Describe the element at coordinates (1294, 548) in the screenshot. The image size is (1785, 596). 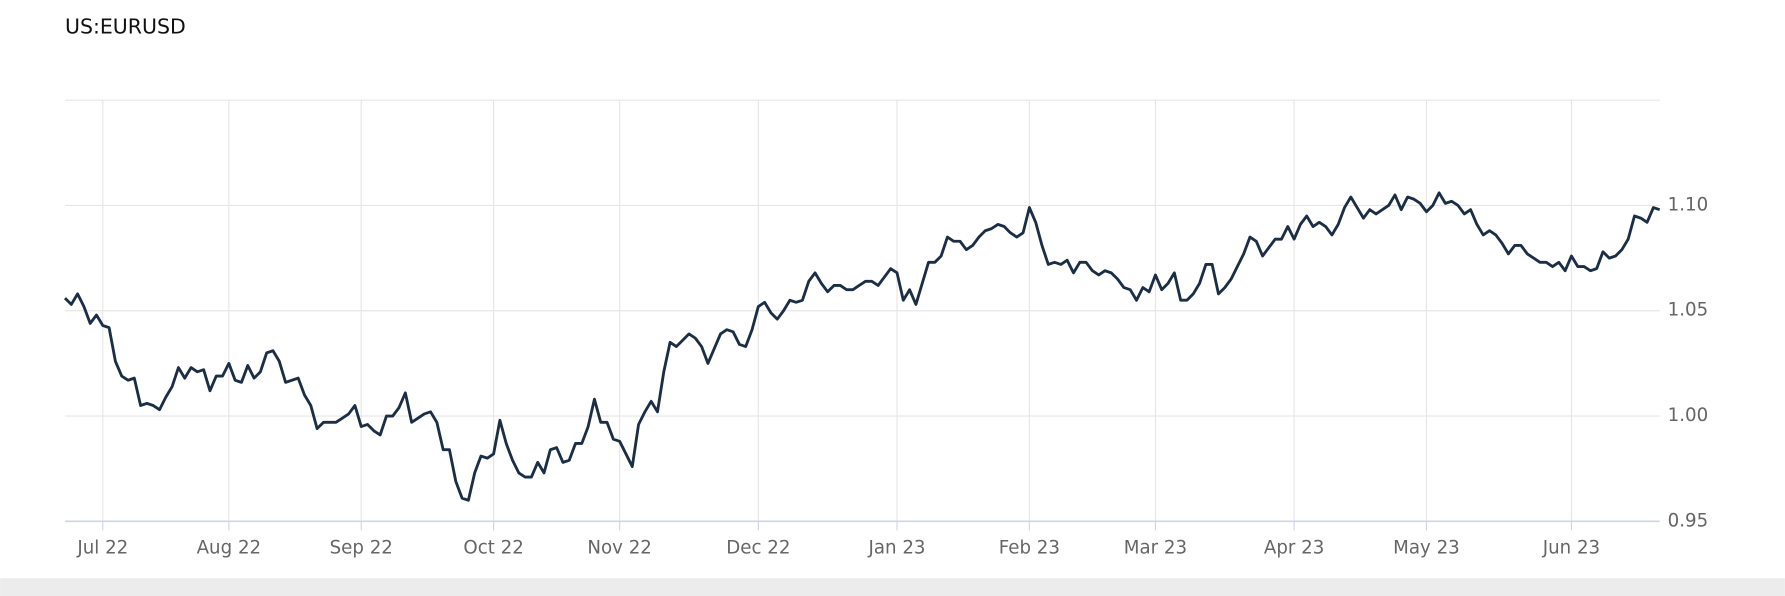
I see `x-tick-label: Apr 23` at that location.